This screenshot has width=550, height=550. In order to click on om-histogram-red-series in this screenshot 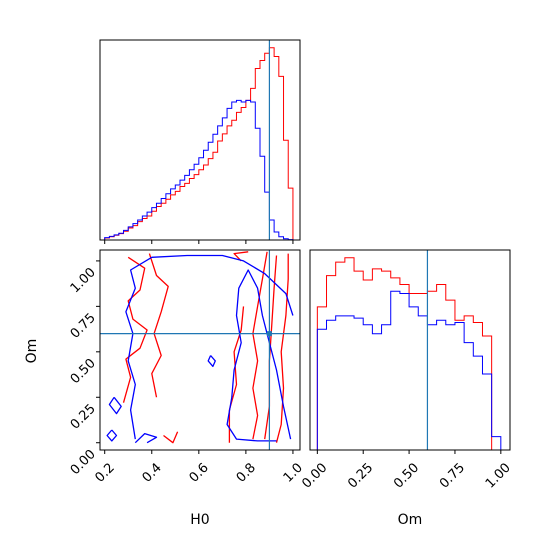, I will do `click(408, 353)`.